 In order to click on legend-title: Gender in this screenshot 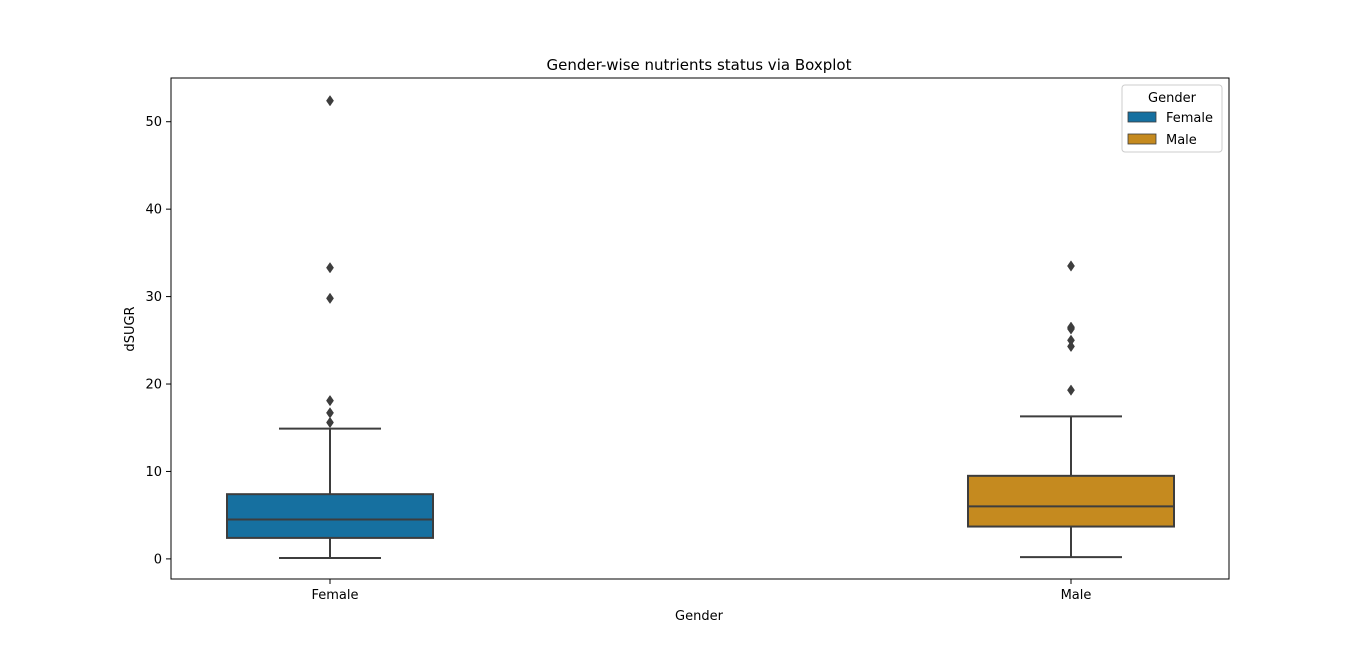, I will do `click(1172, 98)`.